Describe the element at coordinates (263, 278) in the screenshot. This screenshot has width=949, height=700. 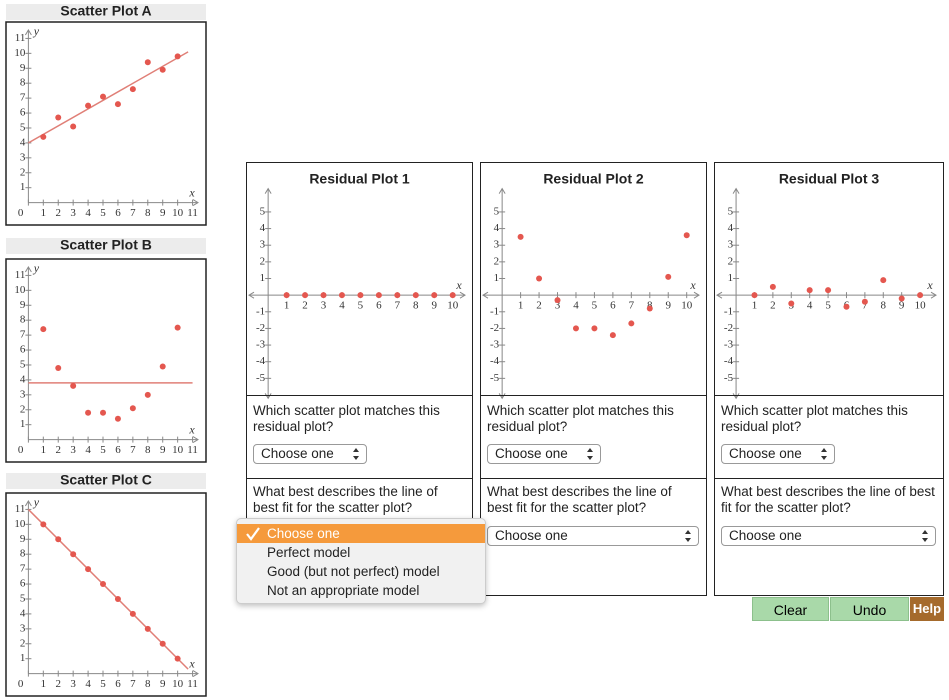
I see `y-tick-label: 1` at that location.